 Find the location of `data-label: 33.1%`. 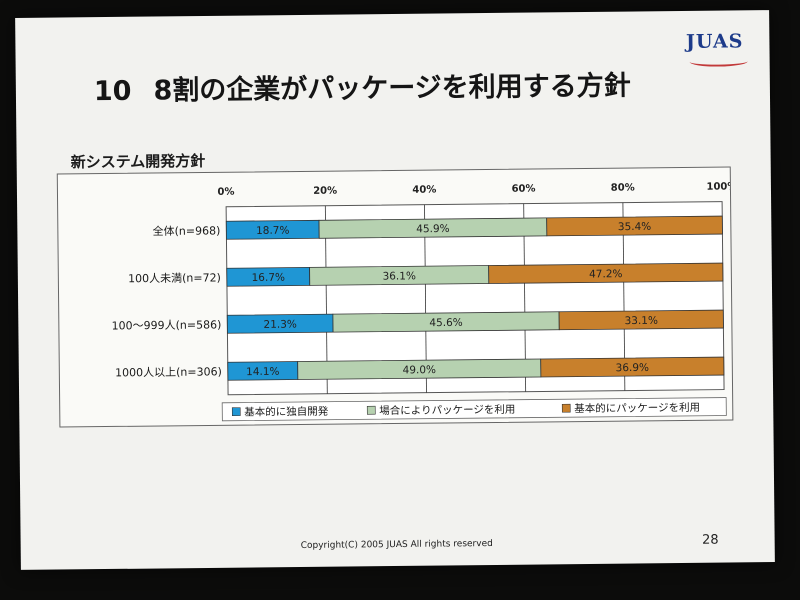

data-label: 33.1% is located at coordinates (642, 321).